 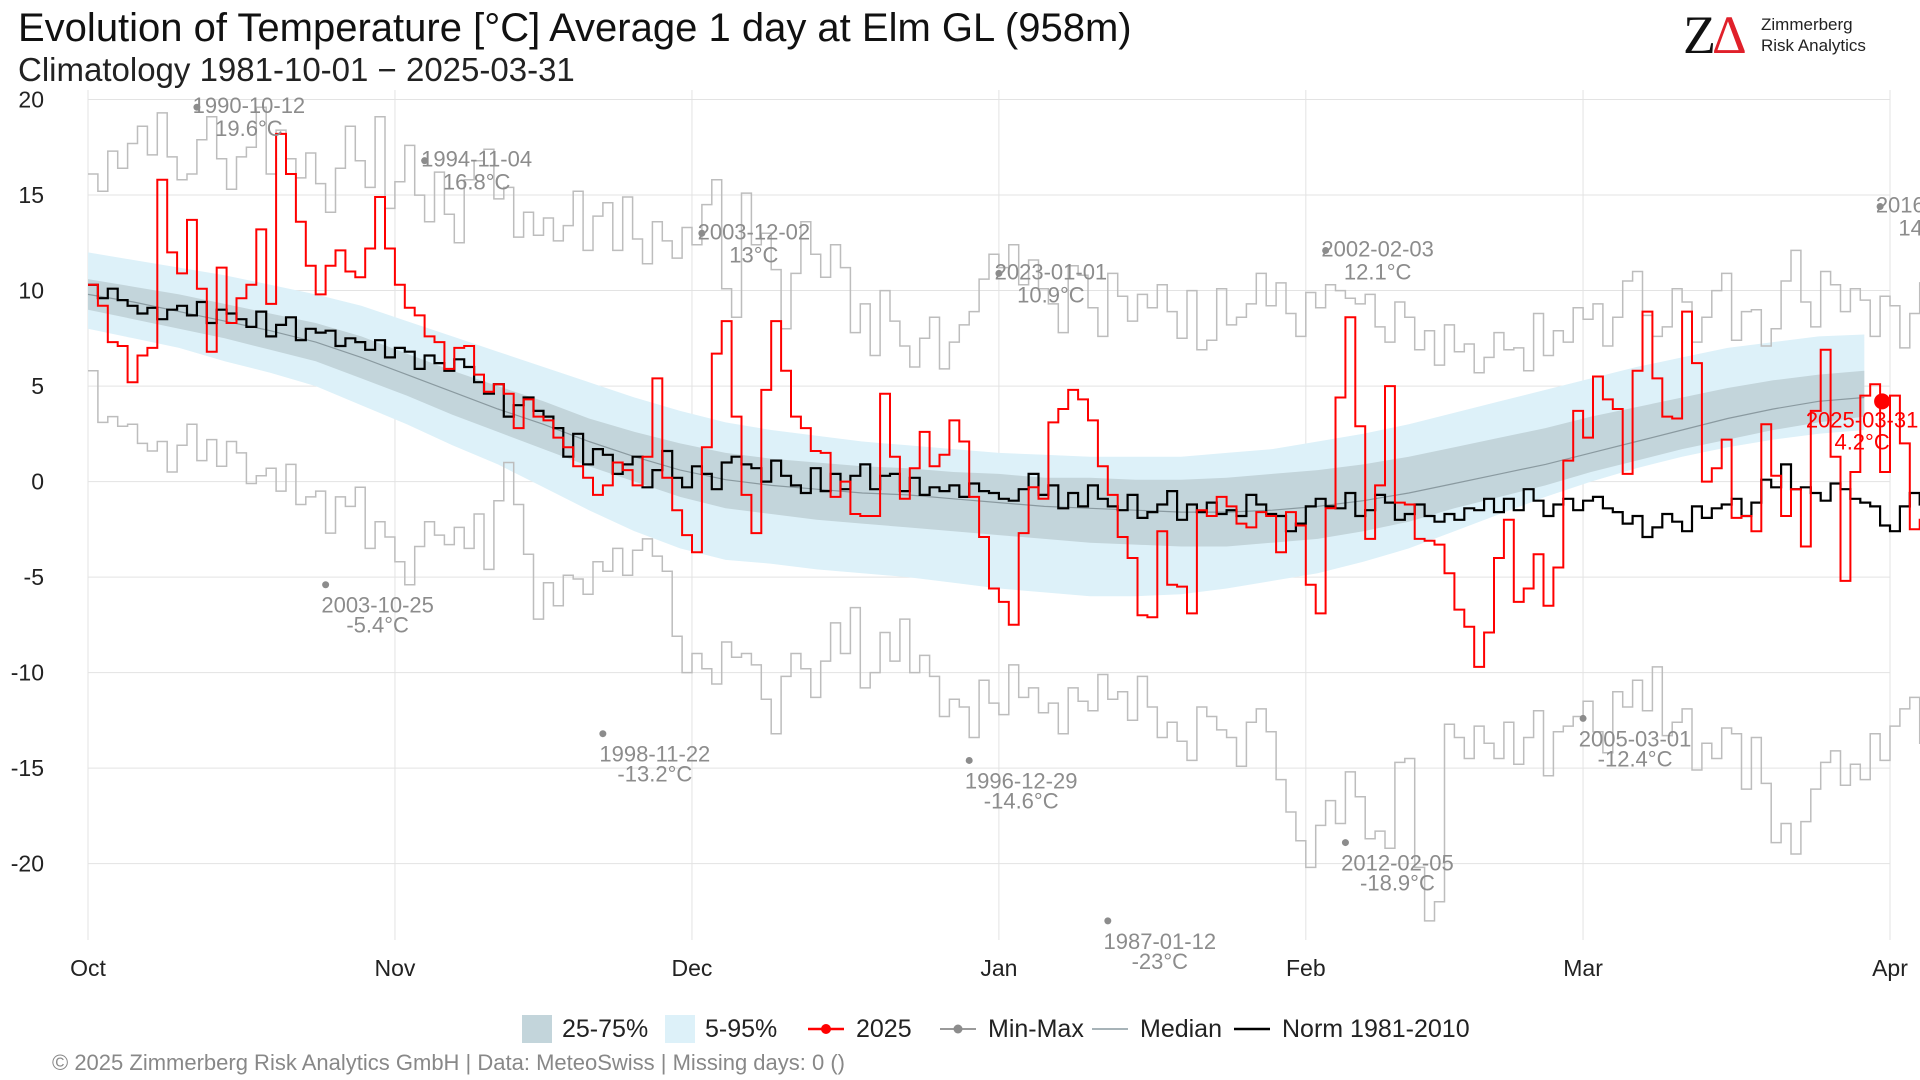 I want to click on legend-swatch-median, so click(x=1110, y=1029).